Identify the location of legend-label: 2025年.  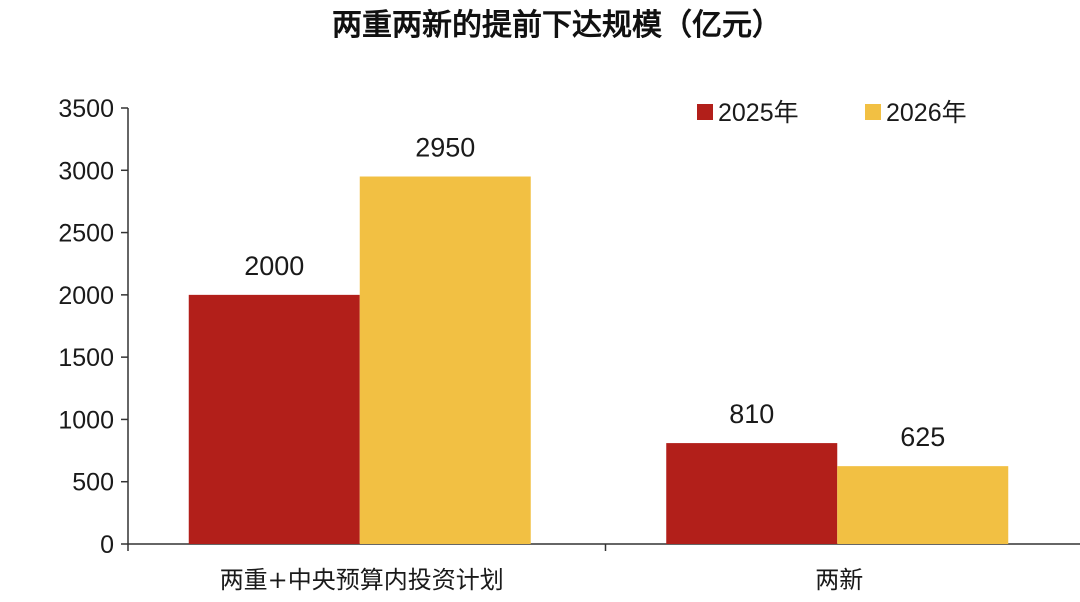
(758, 113).